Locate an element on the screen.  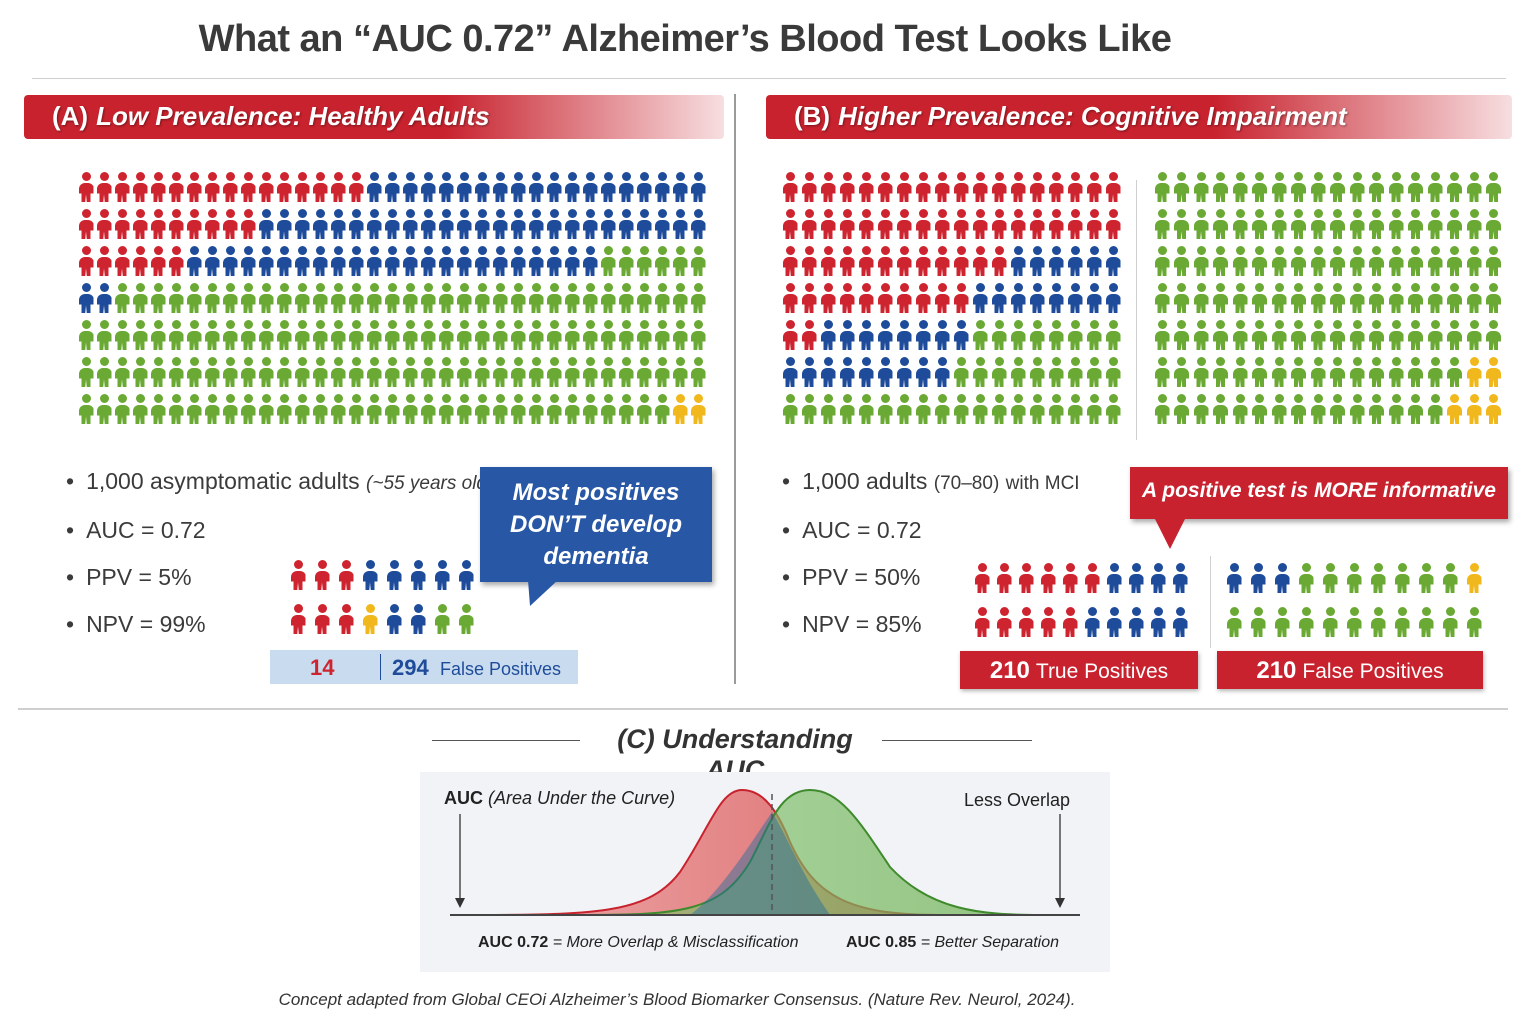
panel-b-stat-ppv: PPV = 50% is located at coordinates (931, 577).